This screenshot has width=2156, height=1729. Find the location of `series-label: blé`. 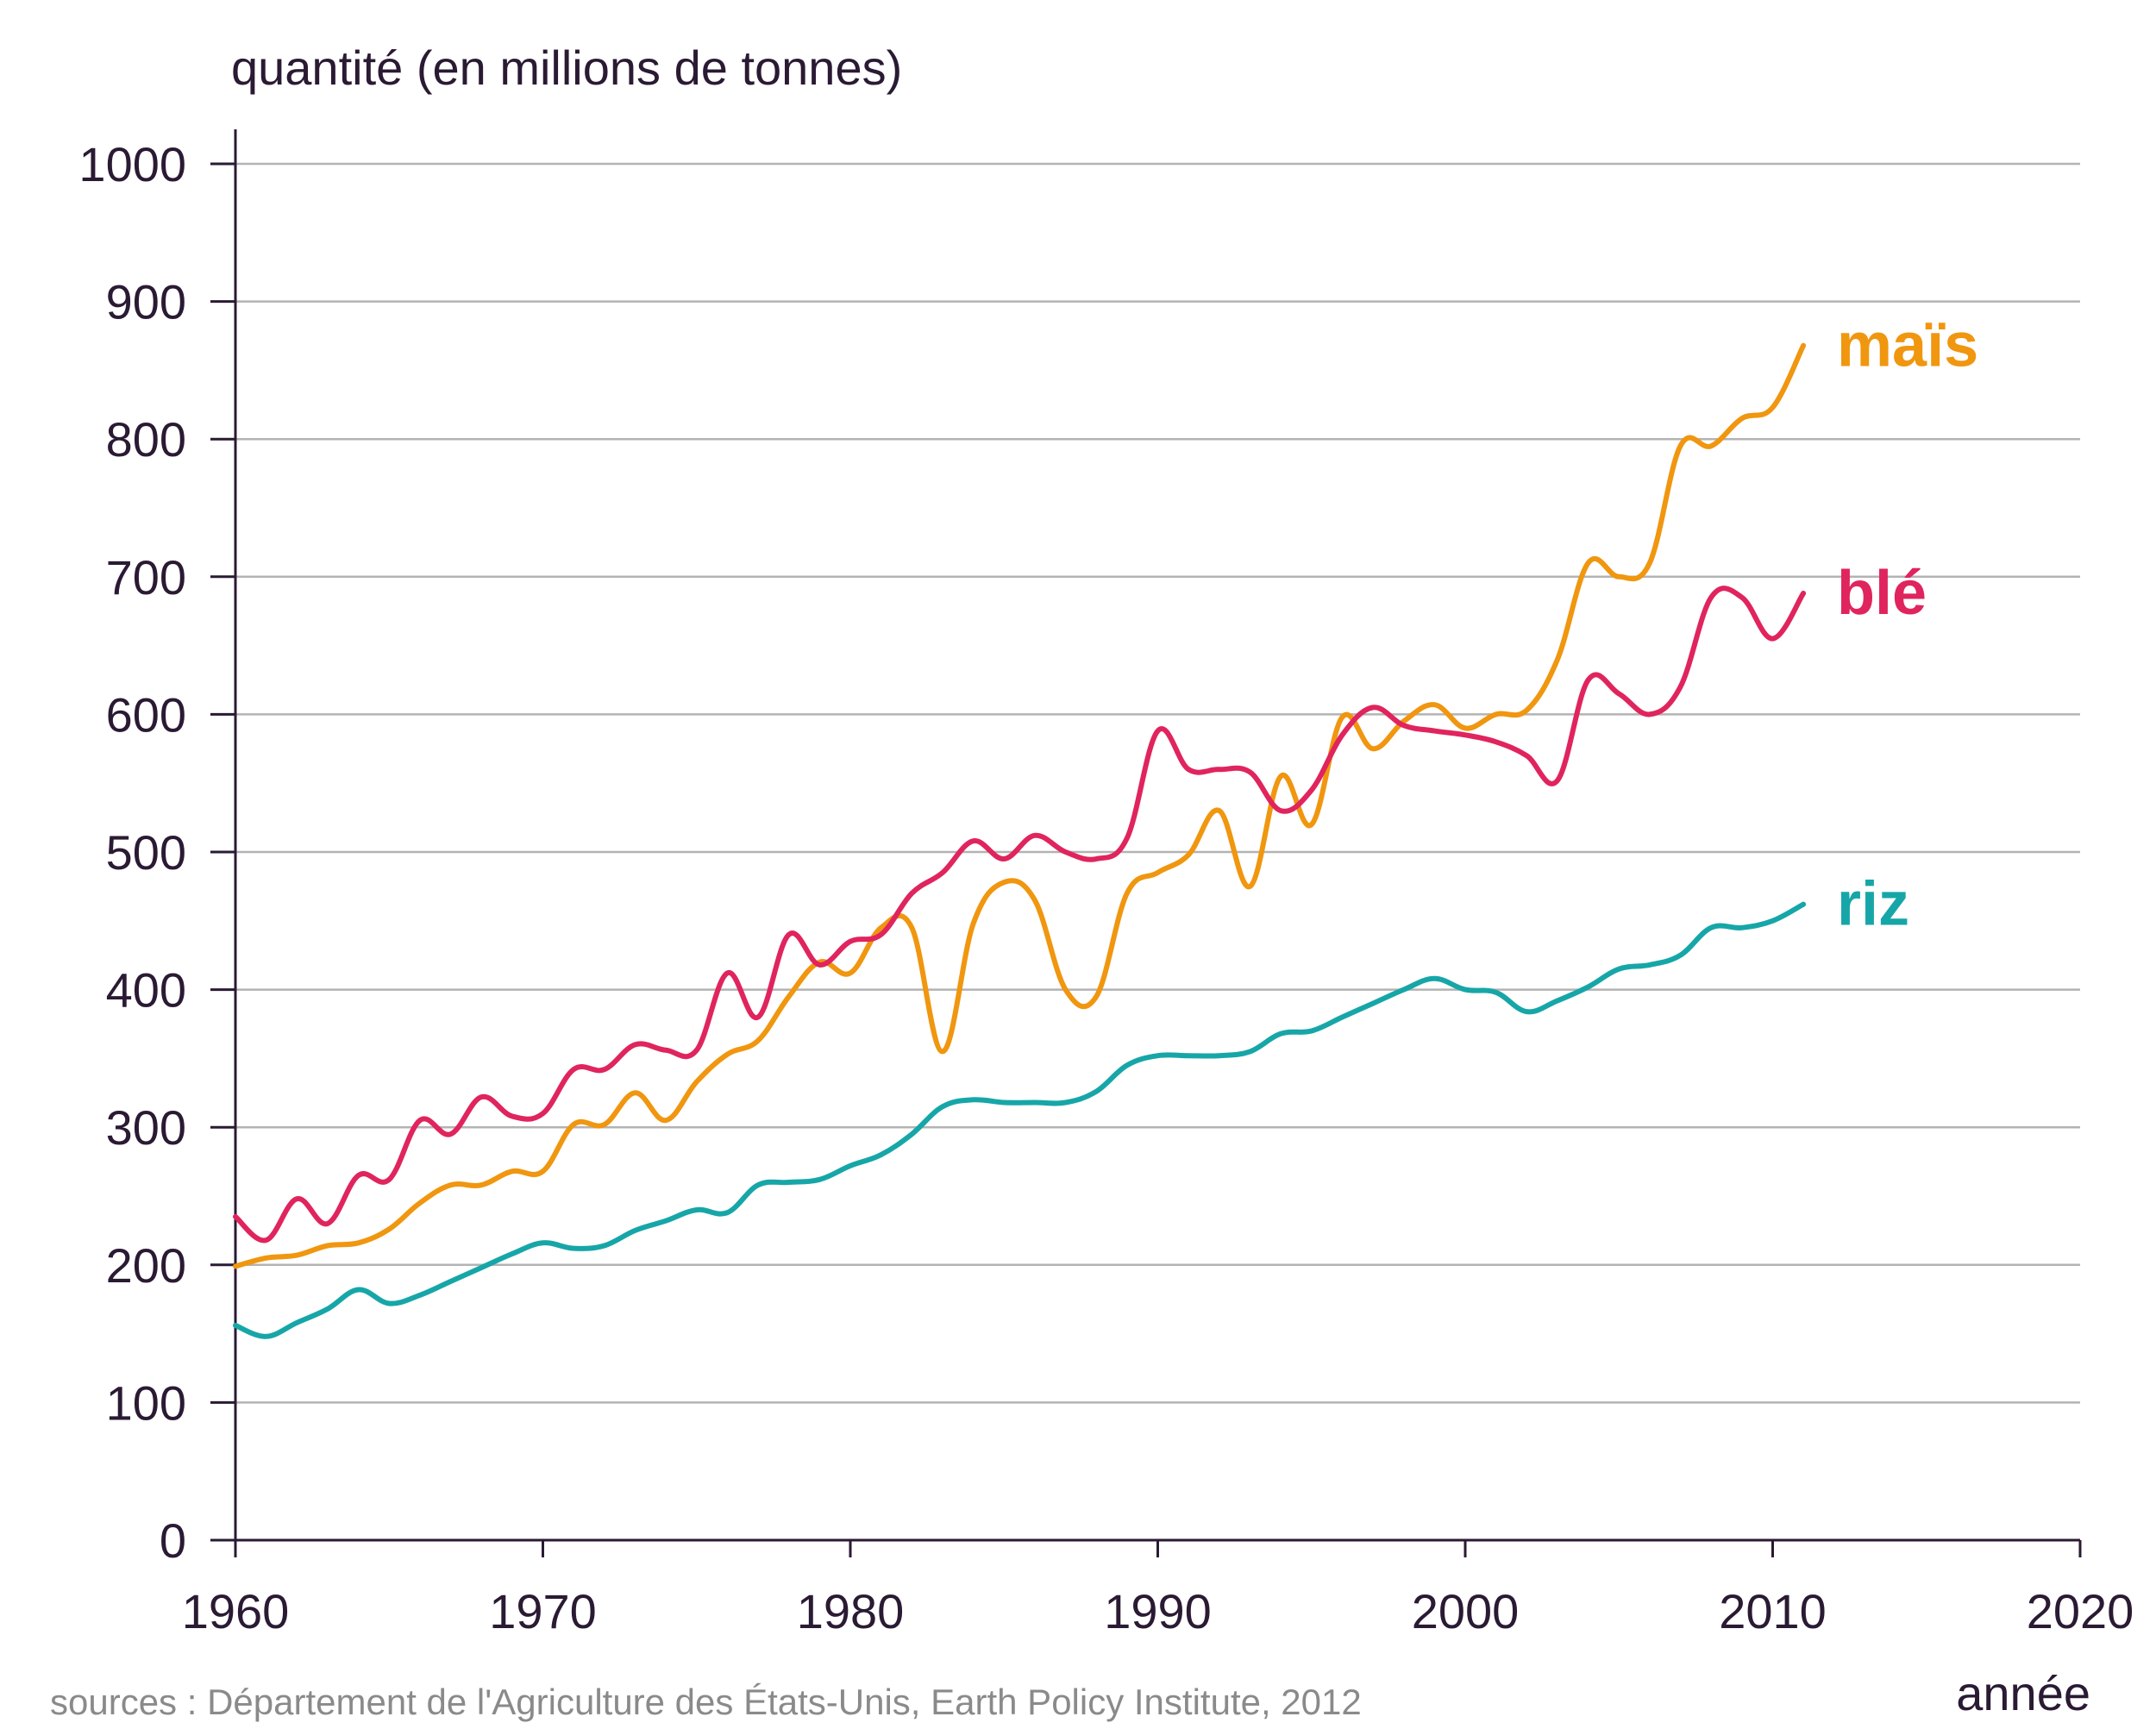

series-label: blé is located at coordinates (1882, 593).